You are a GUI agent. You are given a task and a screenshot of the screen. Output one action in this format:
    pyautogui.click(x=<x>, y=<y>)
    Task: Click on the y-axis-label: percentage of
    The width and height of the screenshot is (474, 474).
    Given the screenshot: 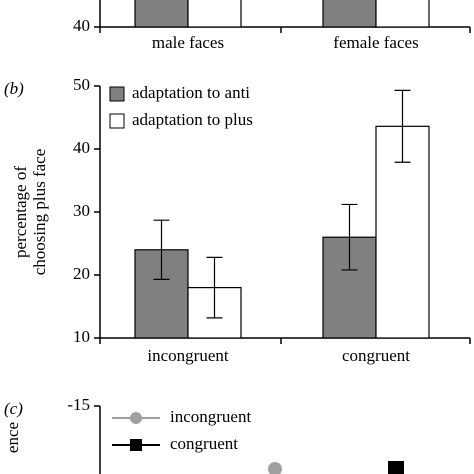 What is the action you would take?
    pyautogui.click(x=20, y=212)
    